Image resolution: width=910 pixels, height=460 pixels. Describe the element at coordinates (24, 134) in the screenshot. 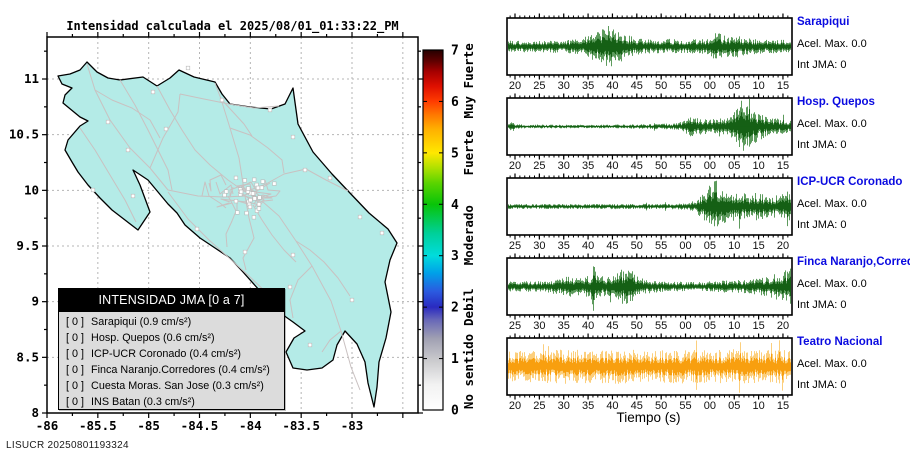

I see `y-axis-tick-label: 10.5` at that location.